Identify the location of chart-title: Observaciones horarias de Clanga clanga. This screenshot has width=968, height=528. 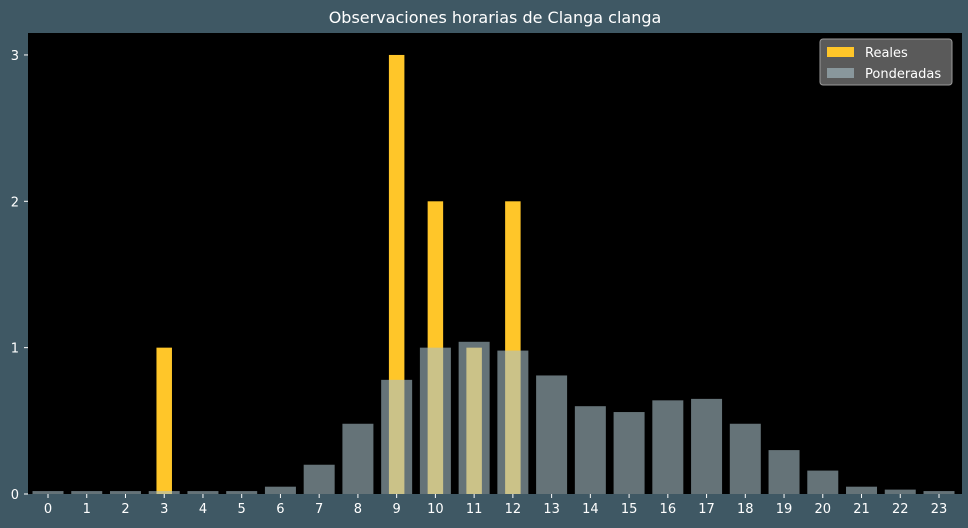
(495, 17).